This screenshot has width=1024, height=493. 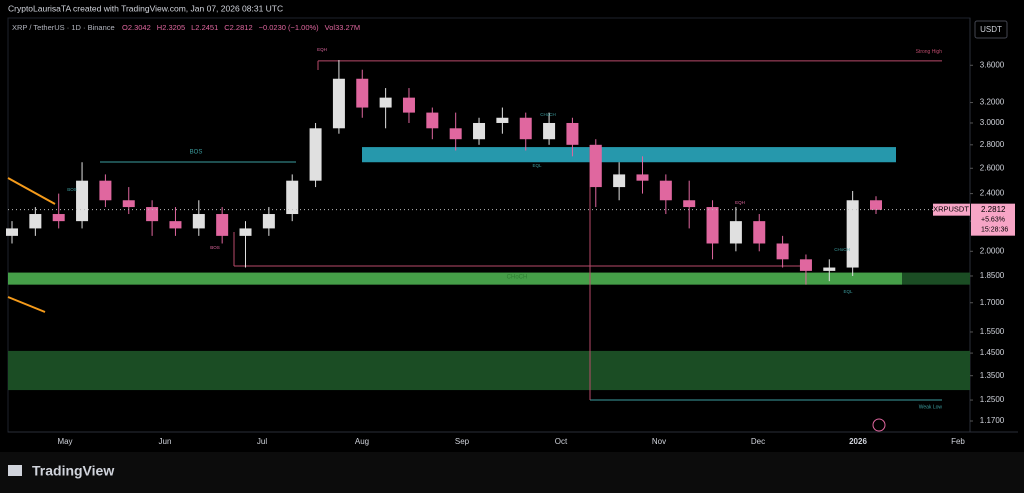 I want to click on y-tick-label: 1.8500, so click(x=992, y=275).